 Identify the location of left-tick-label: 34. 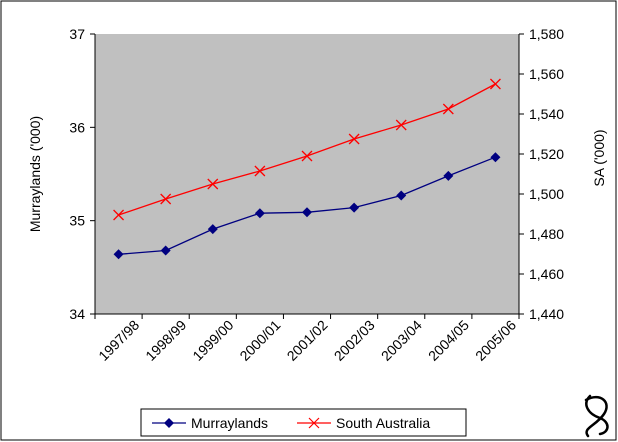
(77, 314).